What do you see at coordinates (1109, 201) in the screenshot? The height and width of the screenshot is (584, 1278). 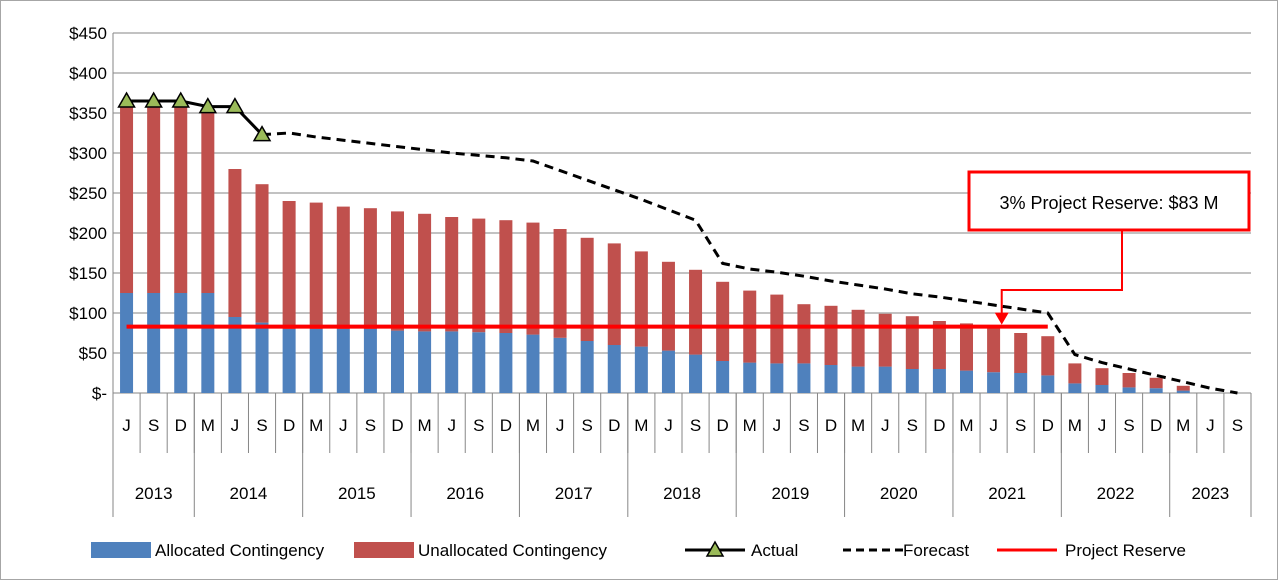 I see `annotation-box` at bounding box center [1109, 201].